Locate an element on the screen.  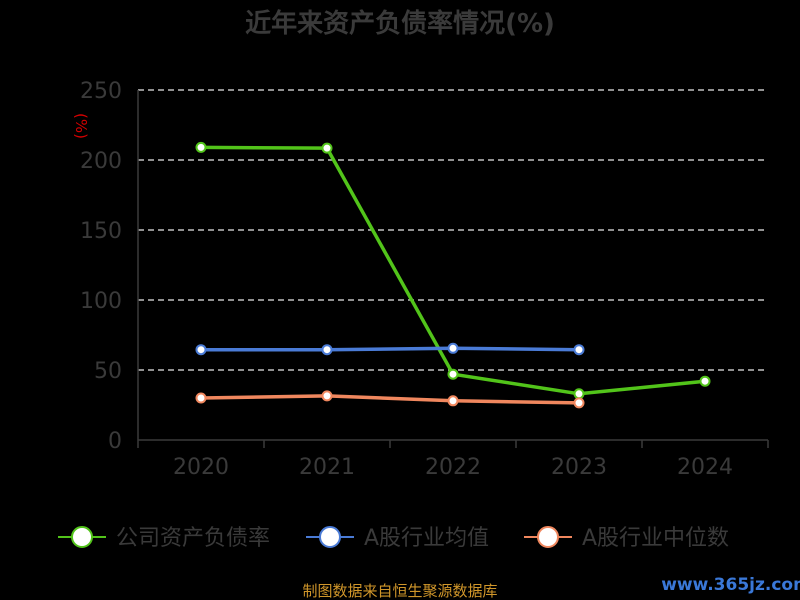
chart-title: 近年来资产负债率情况(%) is located at coordinates (400, 23).